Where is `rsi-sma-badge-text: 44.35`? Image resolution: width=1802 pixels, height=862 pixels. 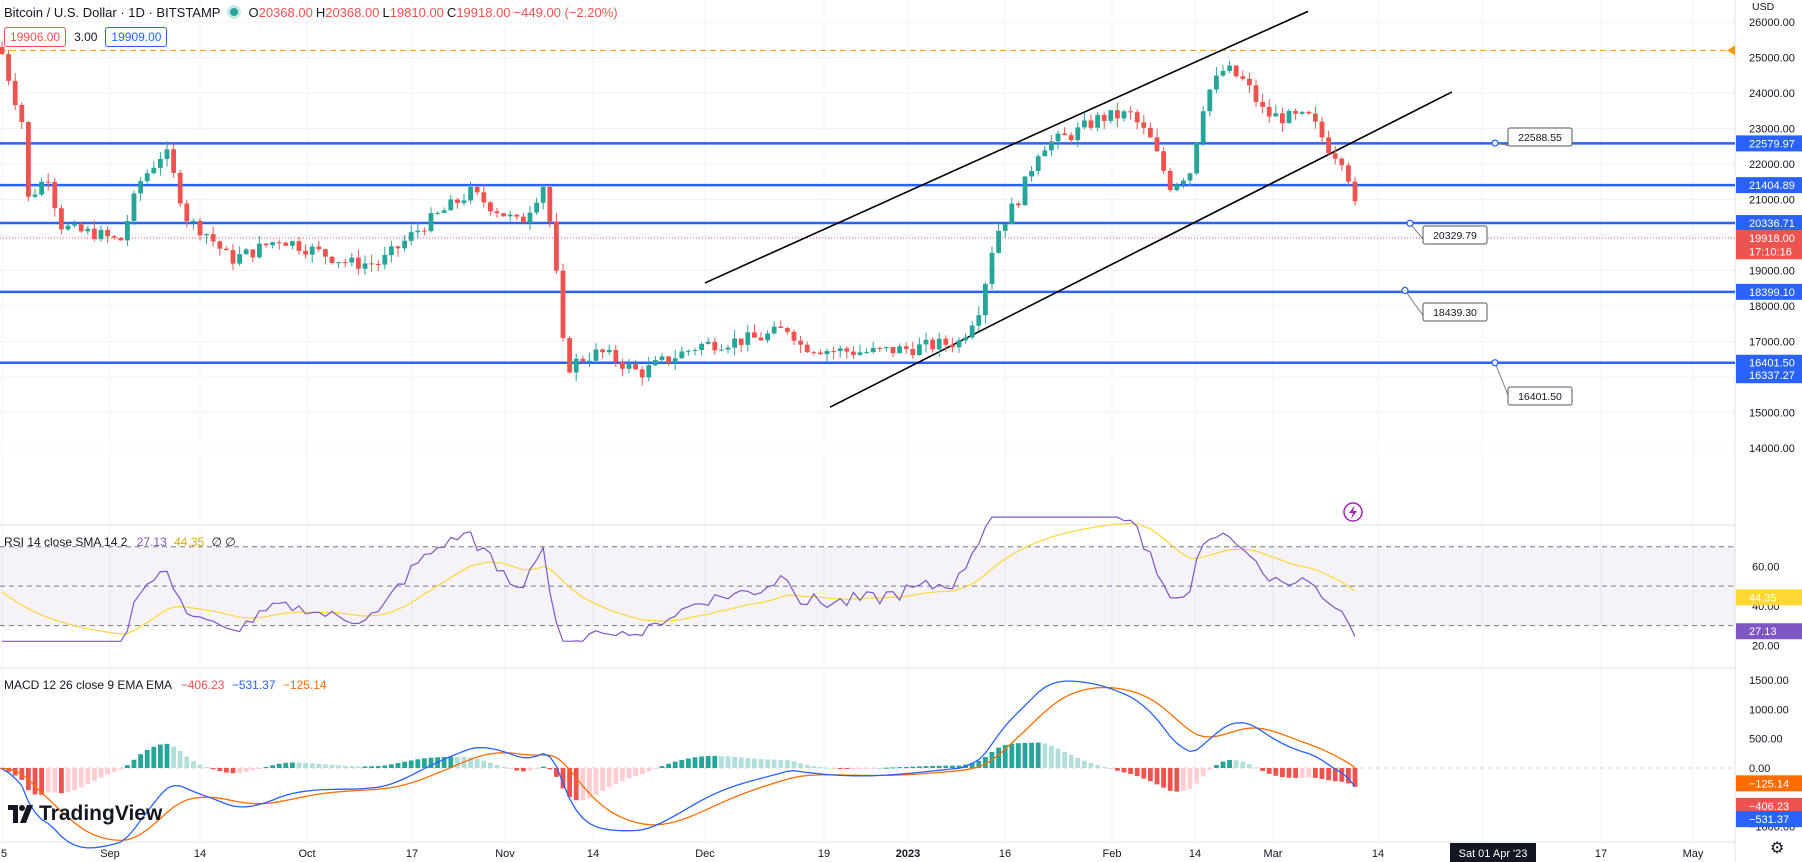
rsi-sma-badge-text: 44.35 is located at coordinates (1763, 598).